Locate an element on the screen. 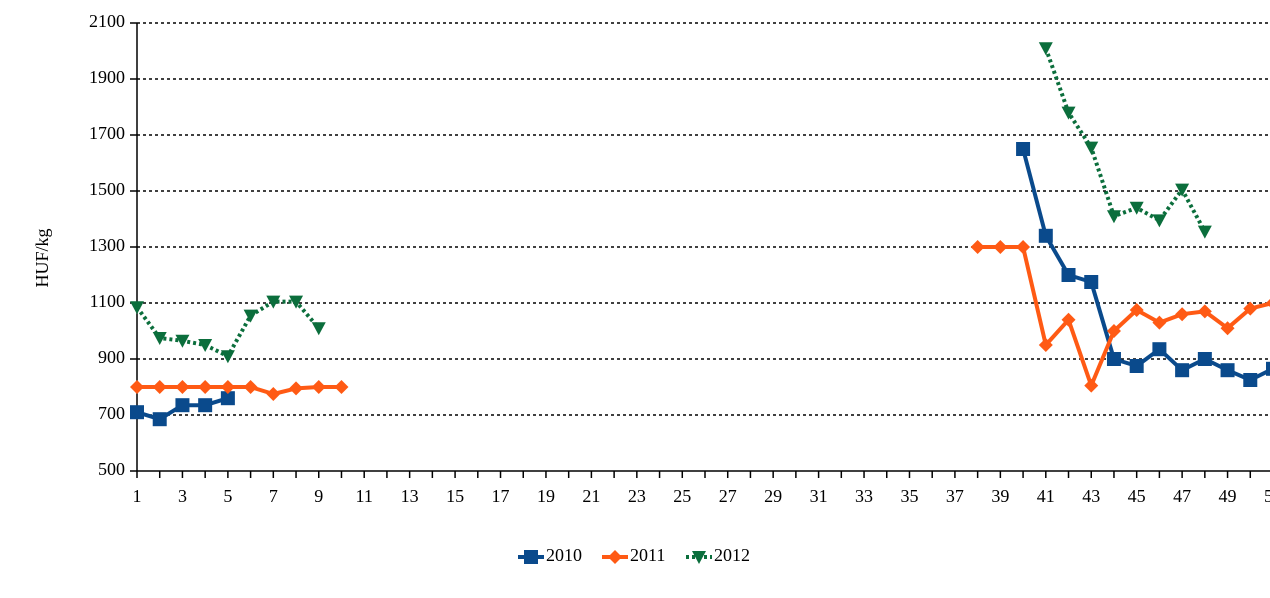  y-tick-label: 900 is located at coordinates (111, 357).